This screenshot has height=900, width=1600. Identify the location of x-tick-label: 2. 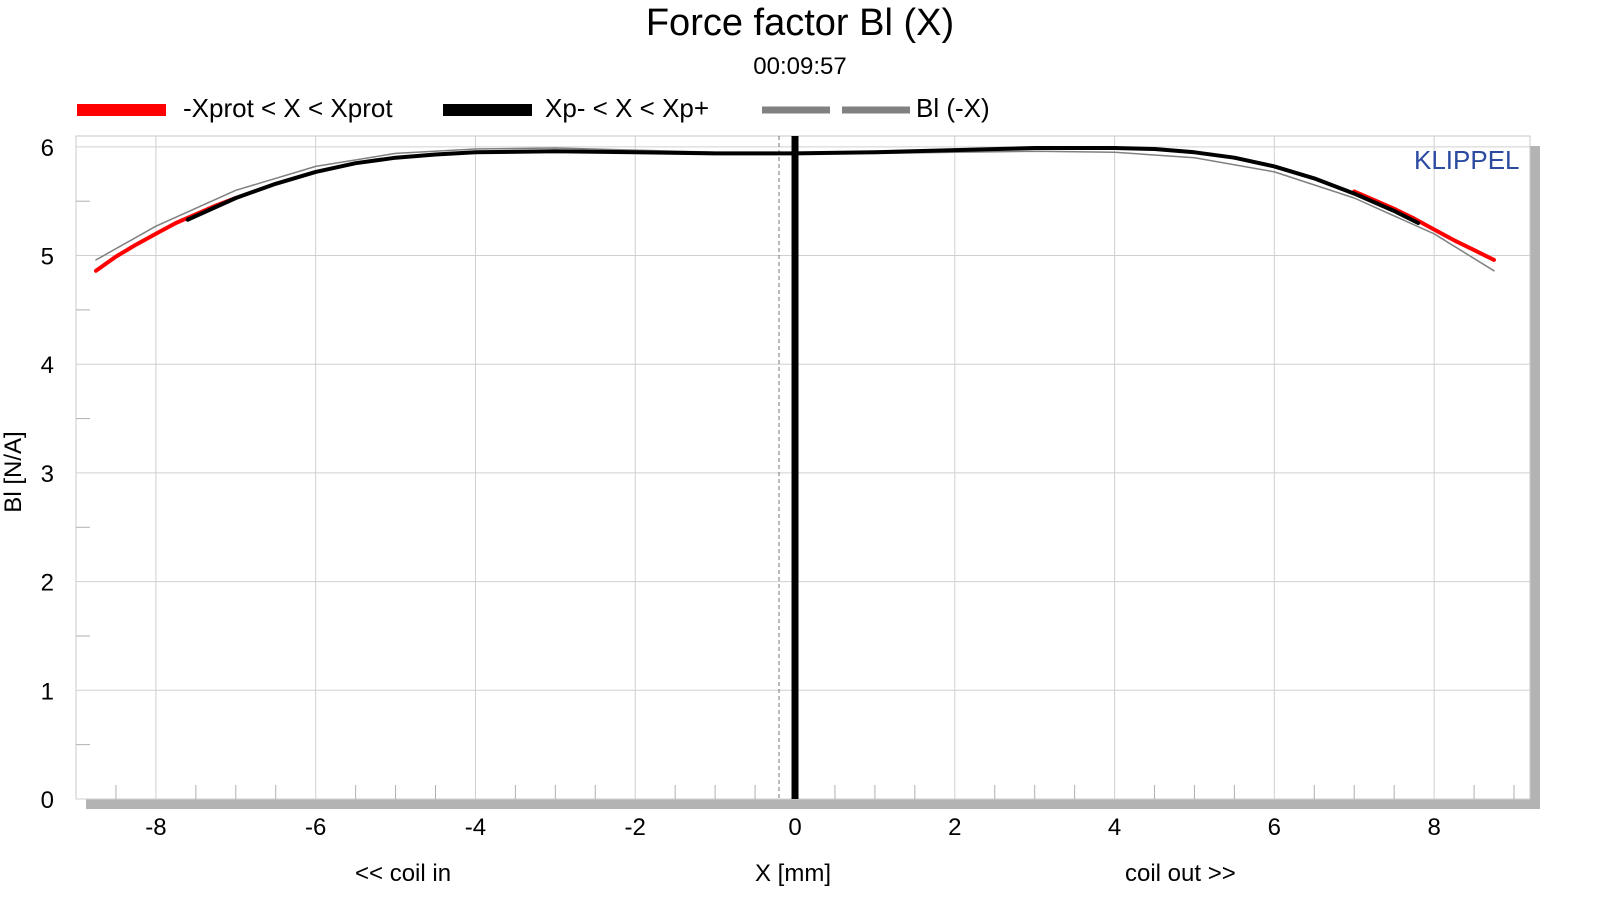
(954, 827).